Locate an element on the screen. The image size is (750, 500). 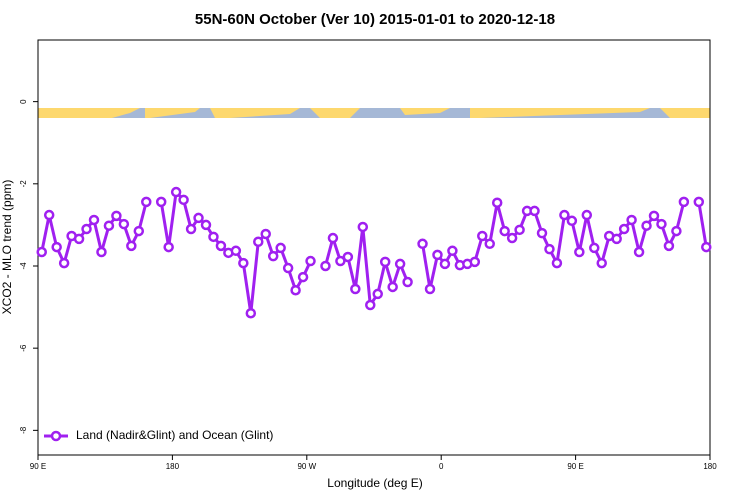
y-tick-label: -6 is located at coordinates (23, 348).